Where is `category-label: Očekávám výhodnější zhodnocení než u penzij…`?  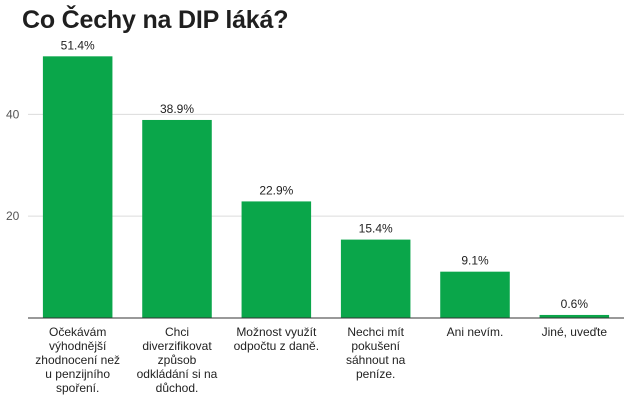 category-label: Očekávám výhodnější zhodnocení než u penzij… is located at coordinates (77, 360).